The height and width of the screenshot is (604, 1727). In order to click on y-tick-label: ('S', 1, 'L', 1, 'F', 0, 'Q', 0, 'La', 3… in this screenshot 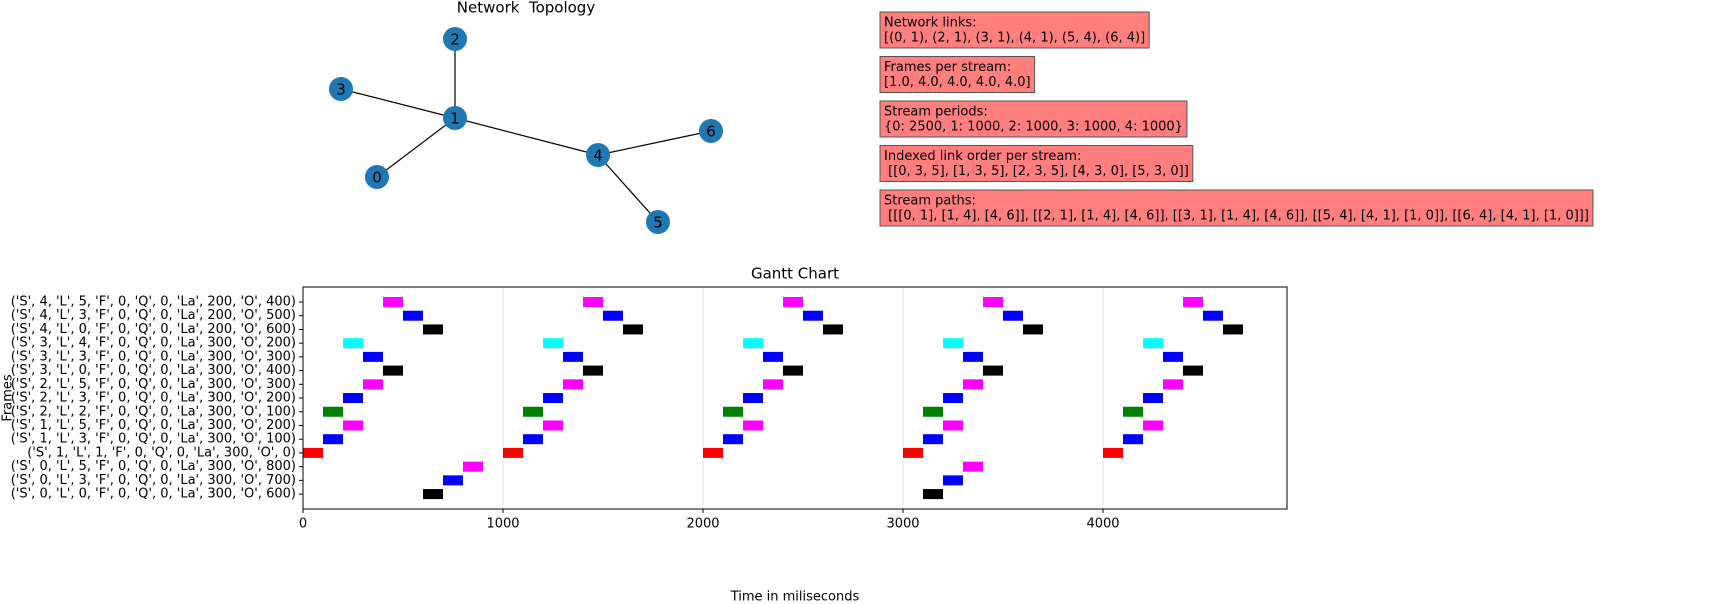, I will do `click(161, 452)`.